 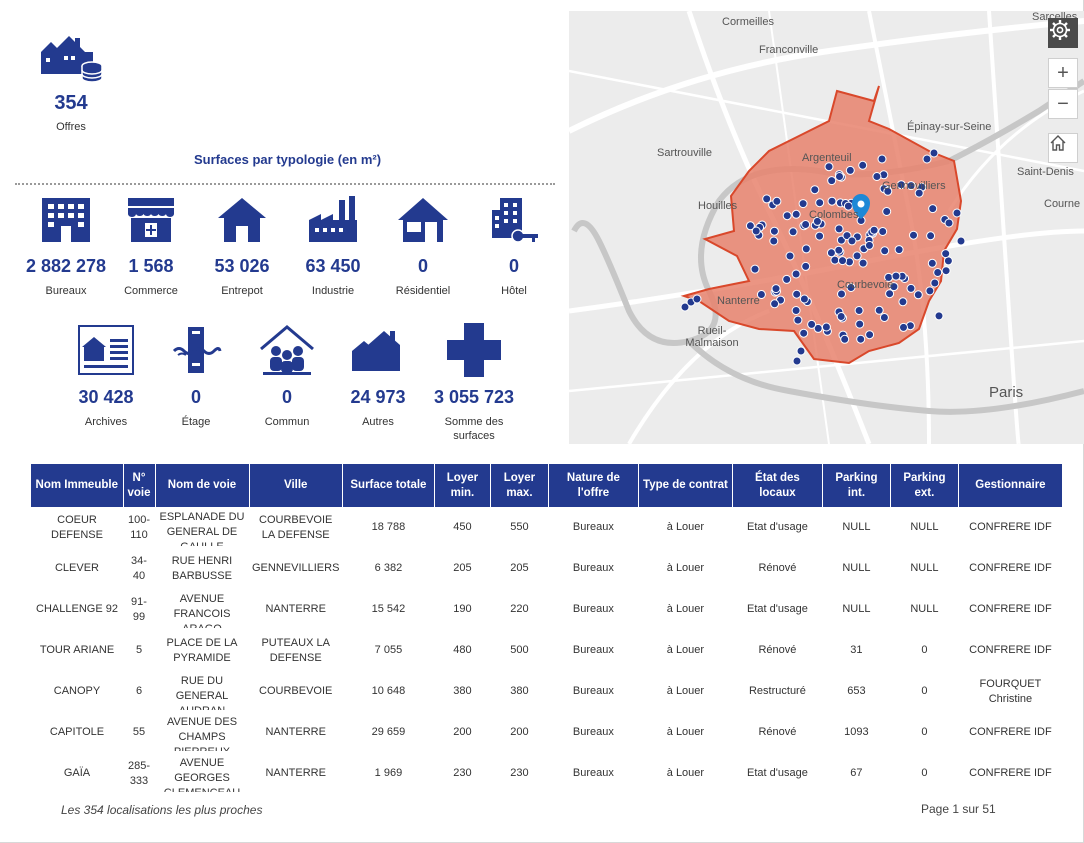 What do you see at coordinates (1063, 33) in the screenshot?
I see `map-settings-button` at bounding box center [1063, 33].